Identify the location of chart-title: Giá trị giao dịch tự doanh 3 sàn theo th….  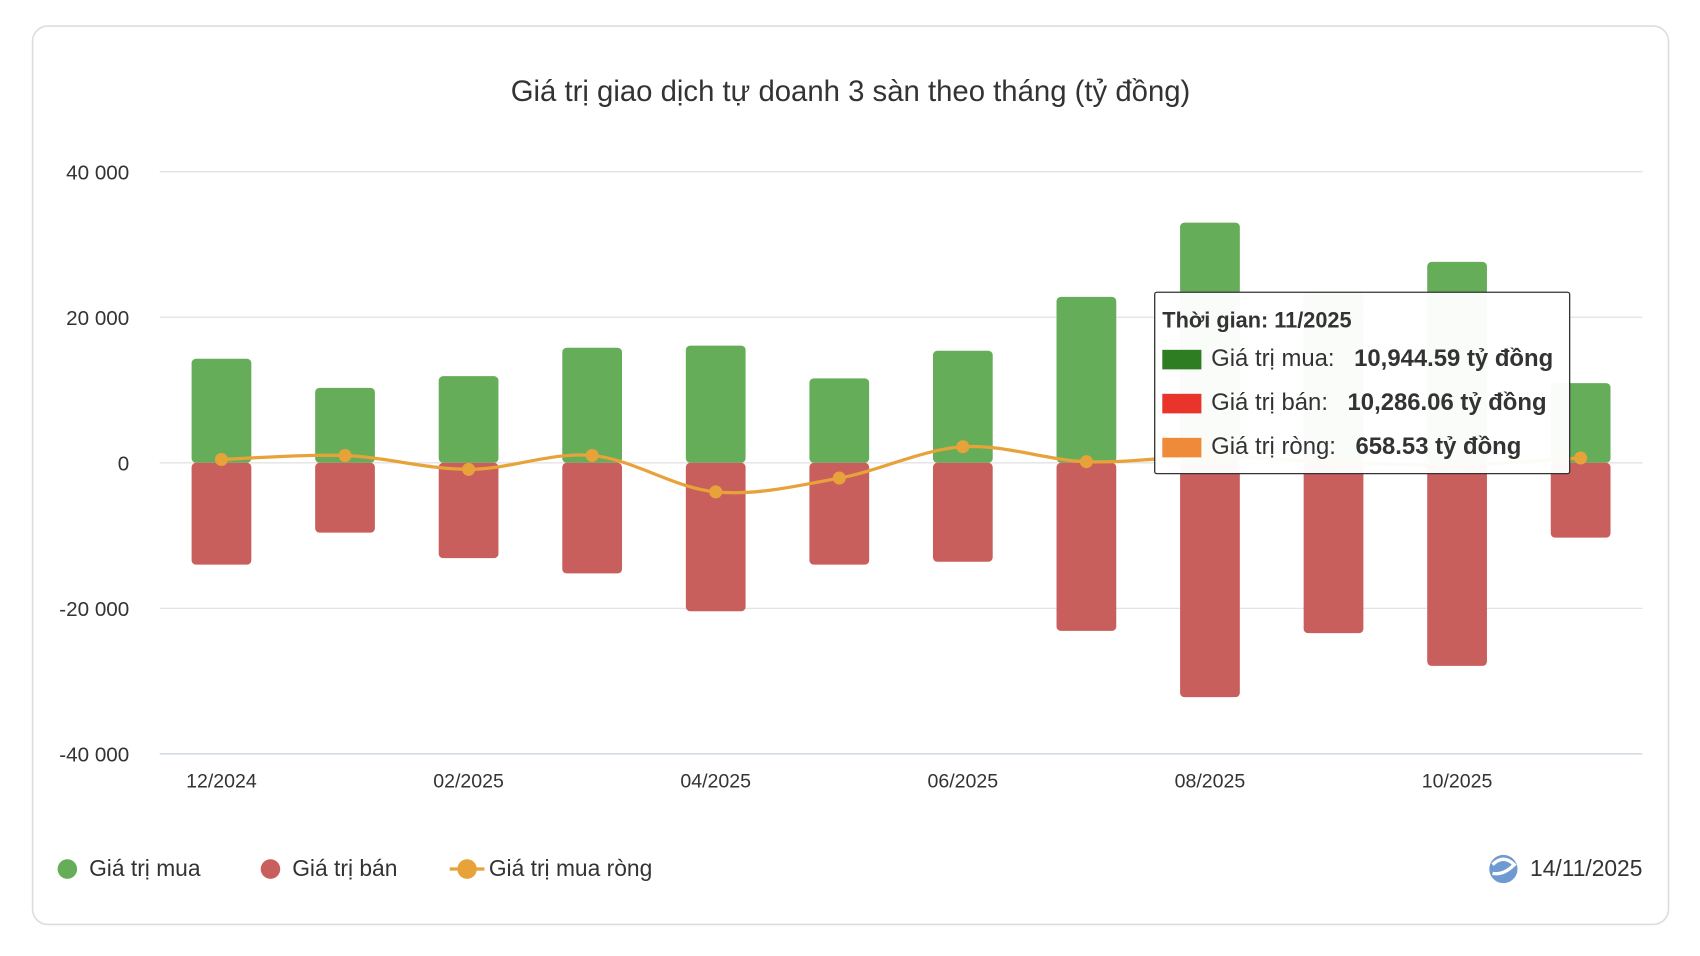
(851, 91).